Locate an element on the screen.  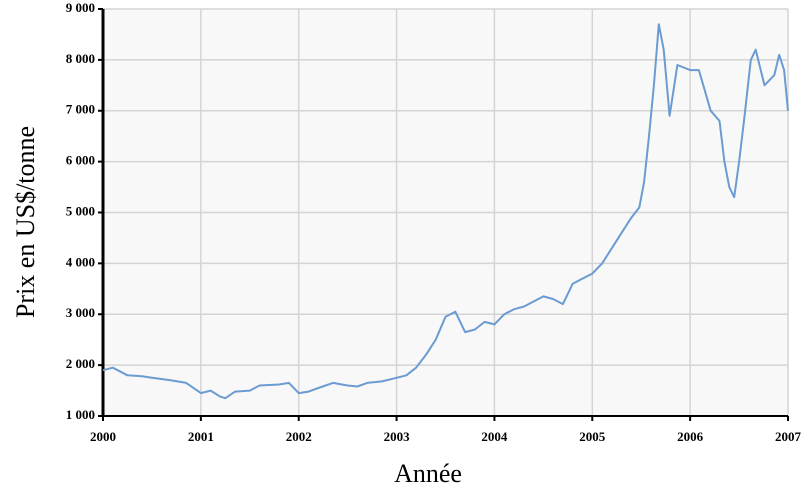
x-tick-label: 2004 is located at coordinates (494, 436).